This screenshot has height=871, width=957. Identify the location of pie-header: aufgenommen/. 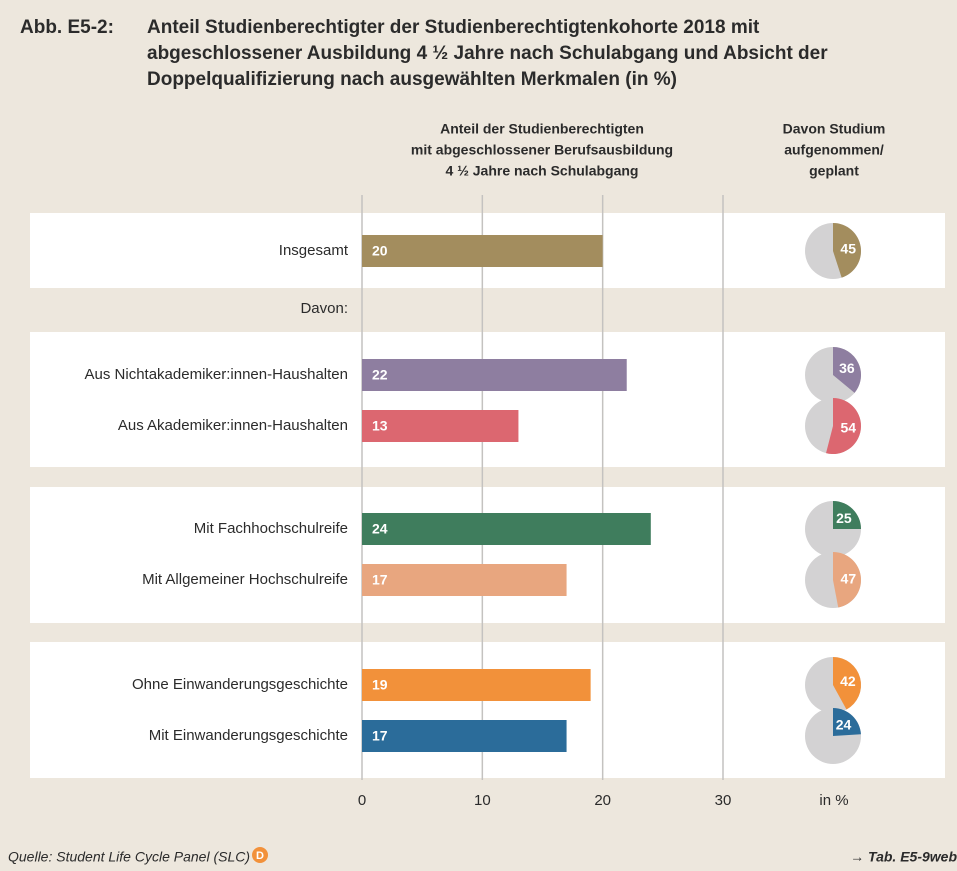
(834, 150).